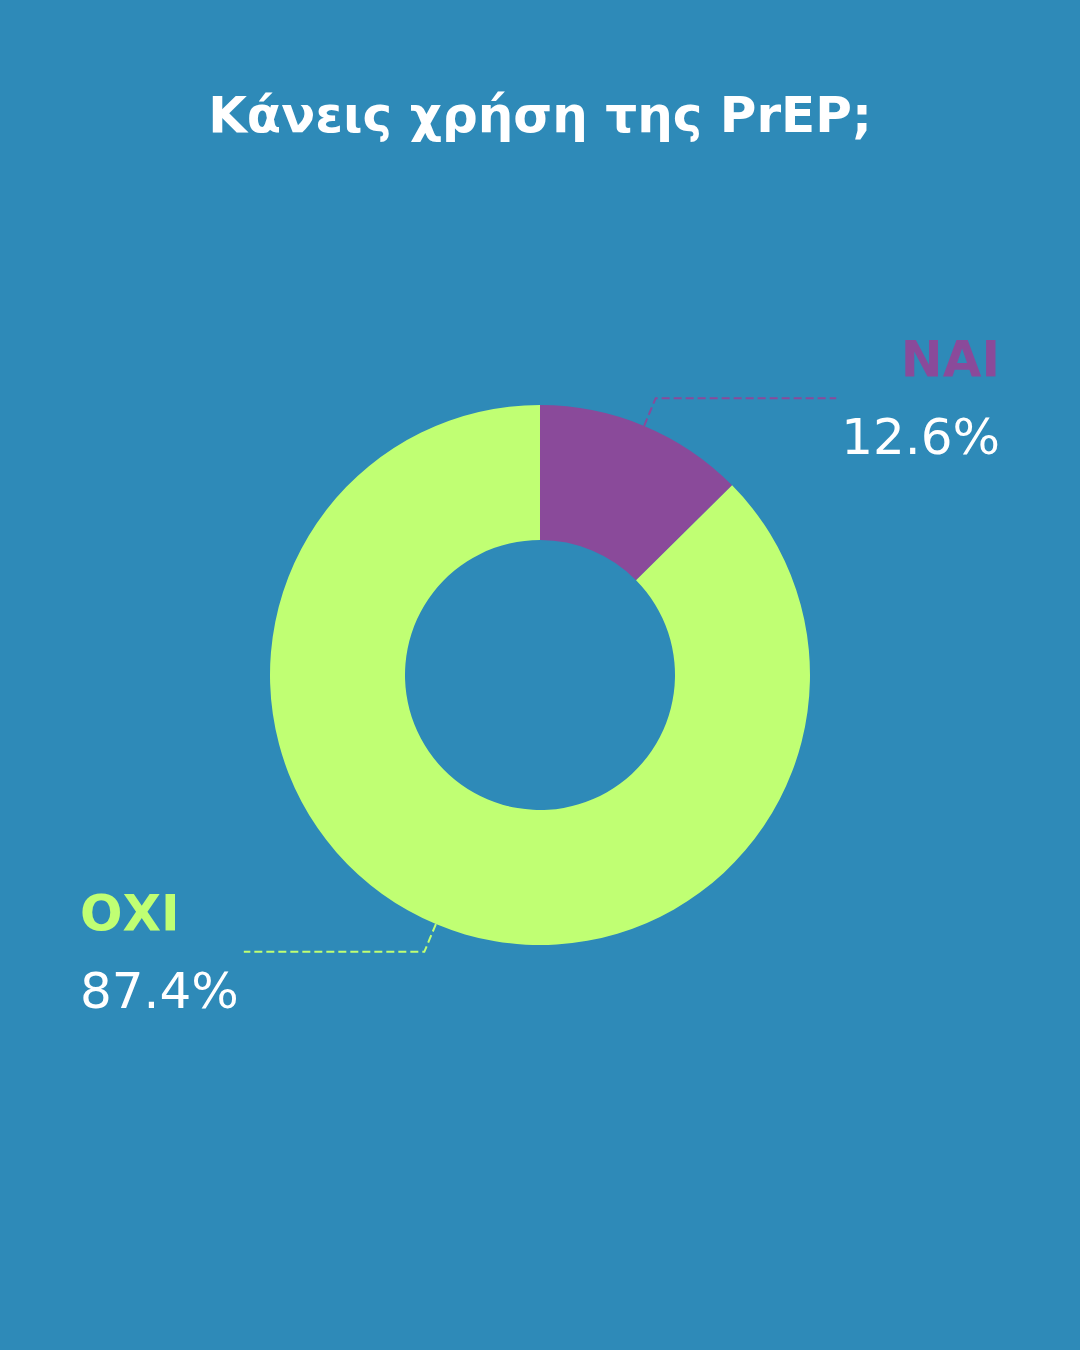 This screenshot has height=1350, width=1080. What do you see at coordinates (920, 437) in the screenshot?
I see `data-label: 12.6%` at bounding box center [920, 437].